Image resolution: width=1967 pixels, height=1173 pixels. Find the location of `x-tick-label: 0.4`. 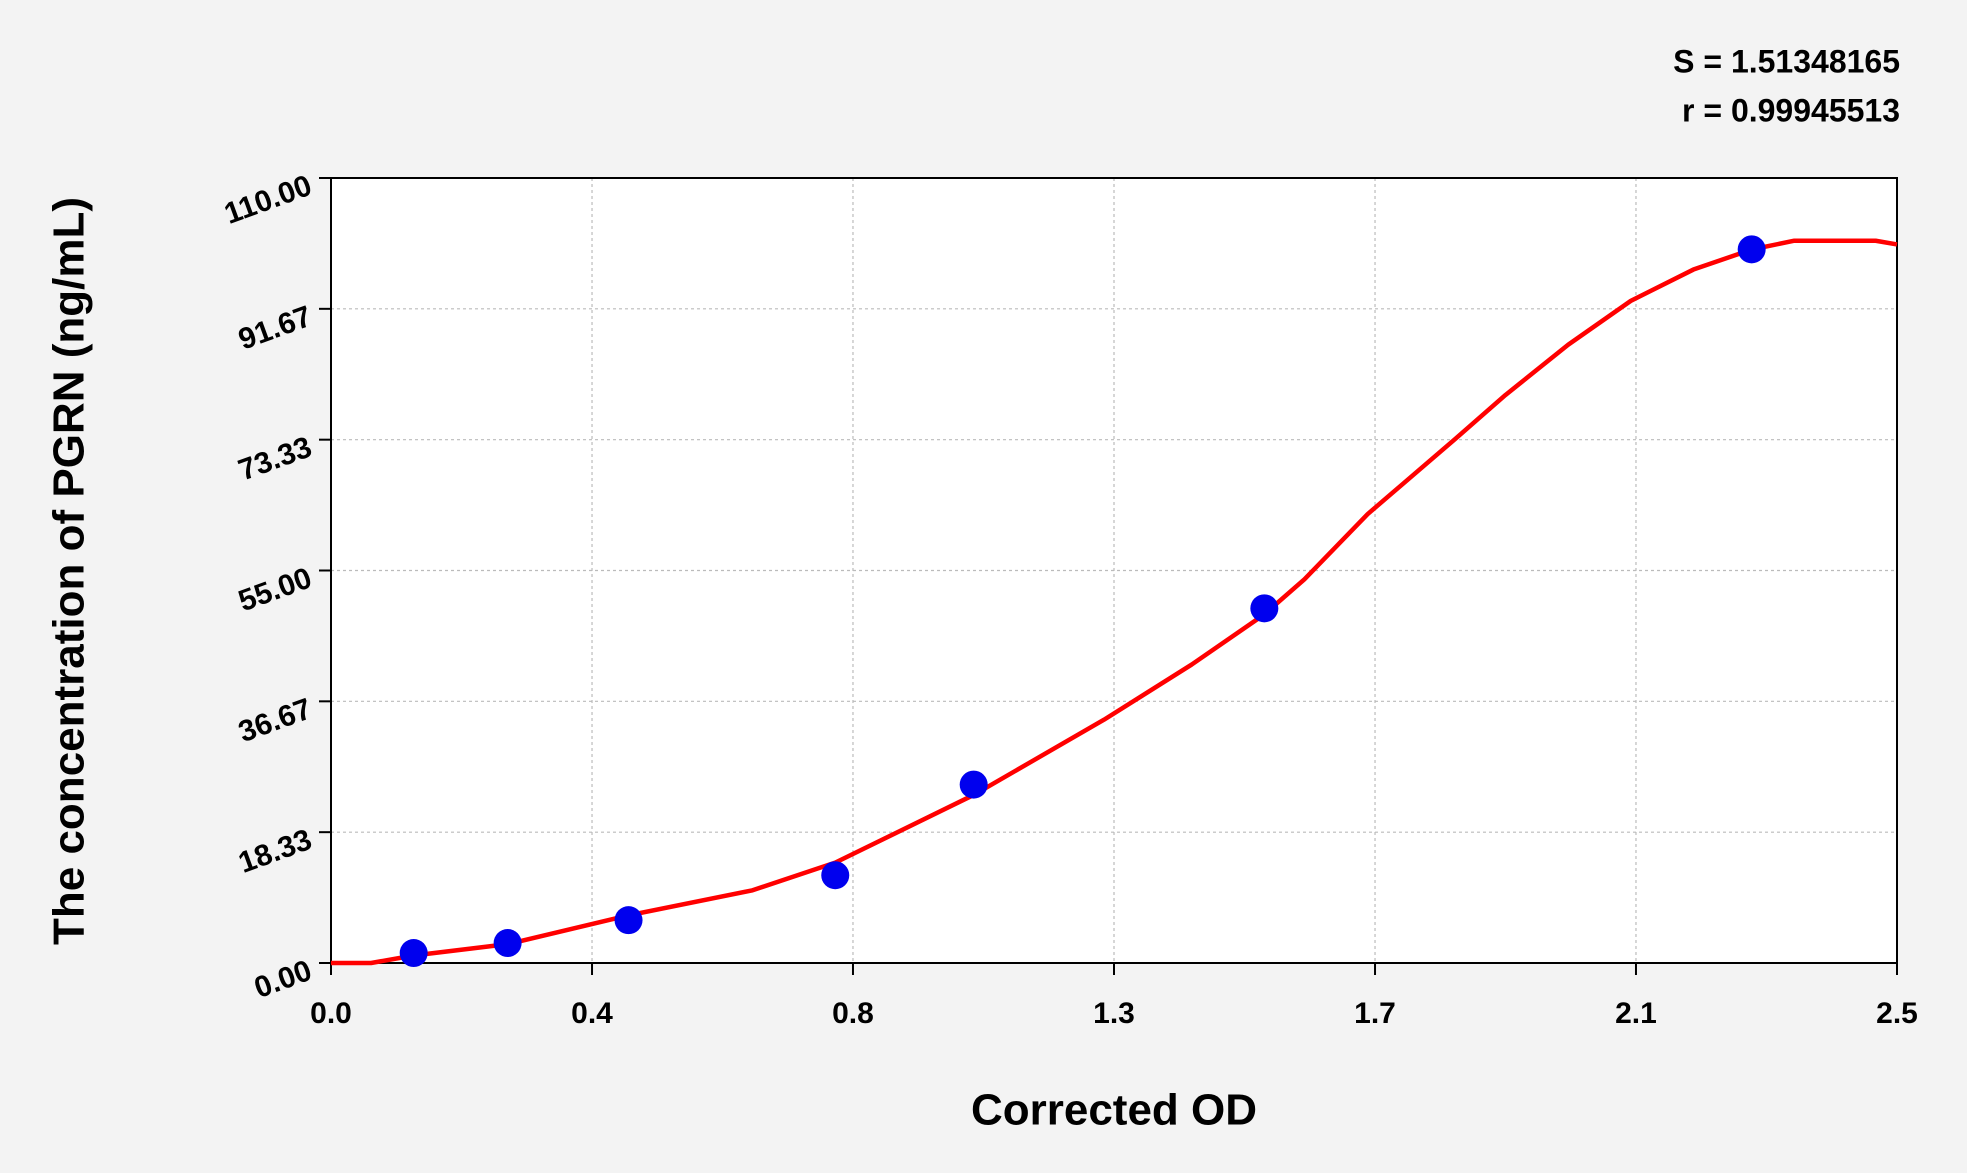

x-tick-label: 0.4 is located at coordinates (592, 1013).